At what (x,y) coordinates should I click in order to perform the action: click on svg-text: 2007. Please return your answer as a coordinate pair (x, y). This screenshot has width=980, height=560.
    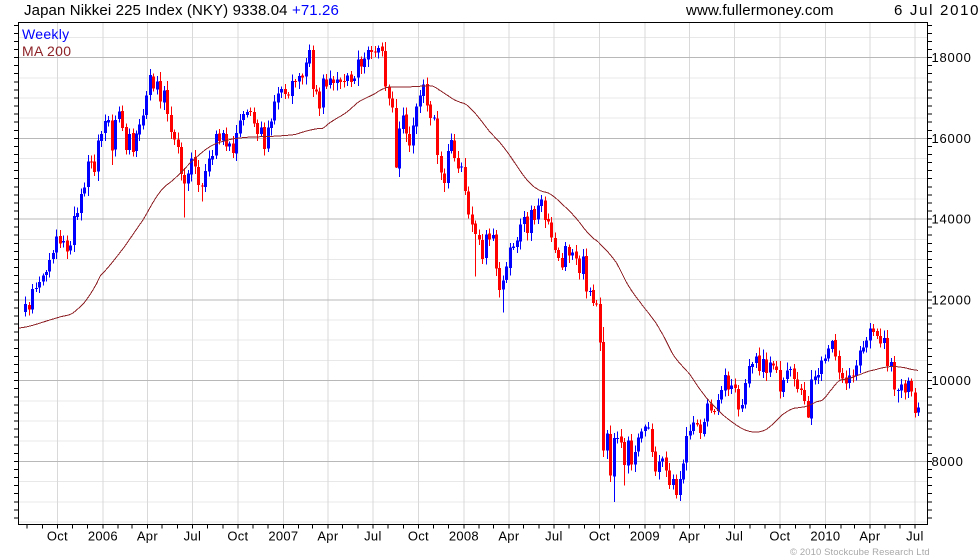
    Looking at the image, I should click on (283, 535).